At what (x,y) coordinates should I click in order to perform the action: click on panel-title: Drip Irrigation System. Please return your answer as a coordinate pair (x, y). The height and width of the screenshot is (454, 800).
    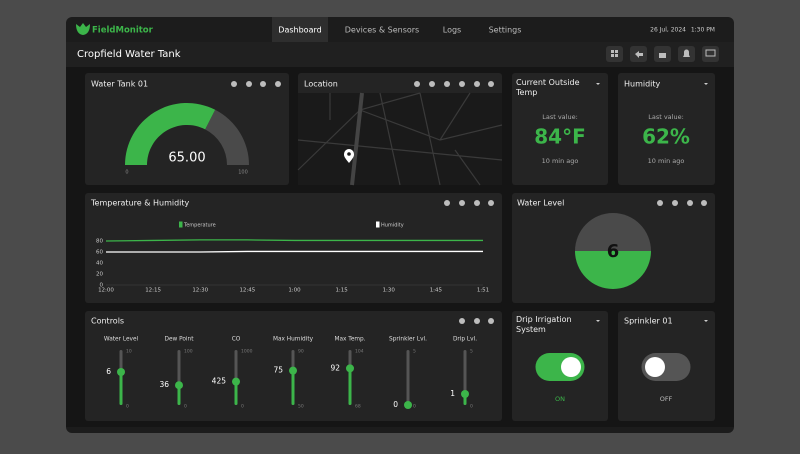
    Looking at the image, I should click on (544, 324).